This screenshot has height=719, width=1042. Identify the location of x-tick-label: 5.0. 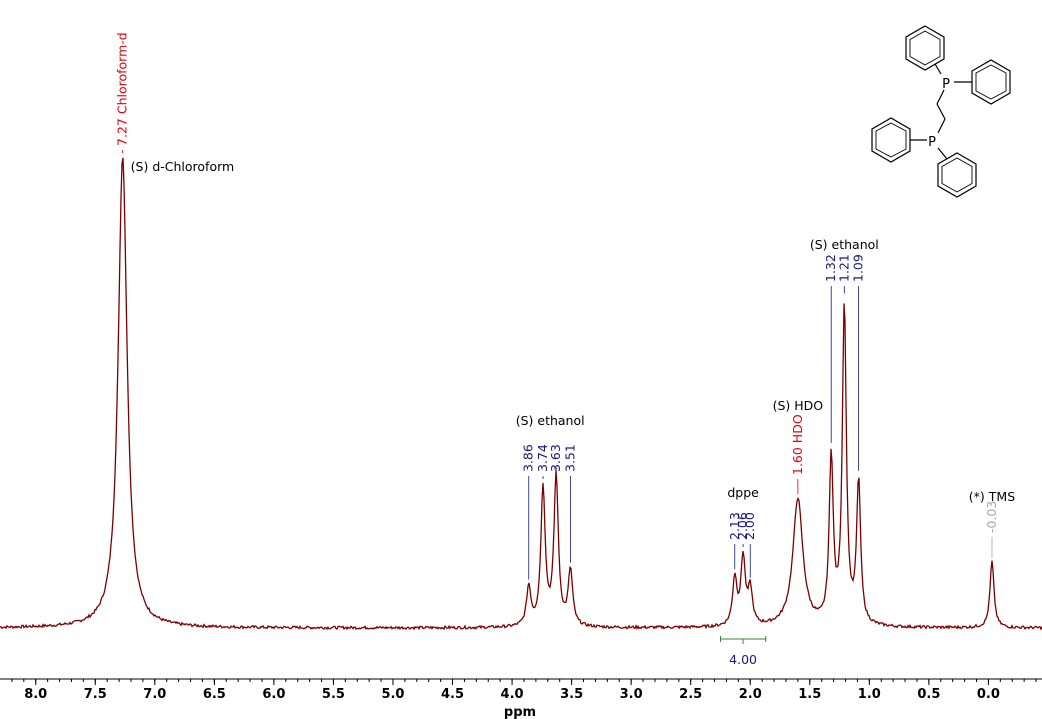
(392, 694).